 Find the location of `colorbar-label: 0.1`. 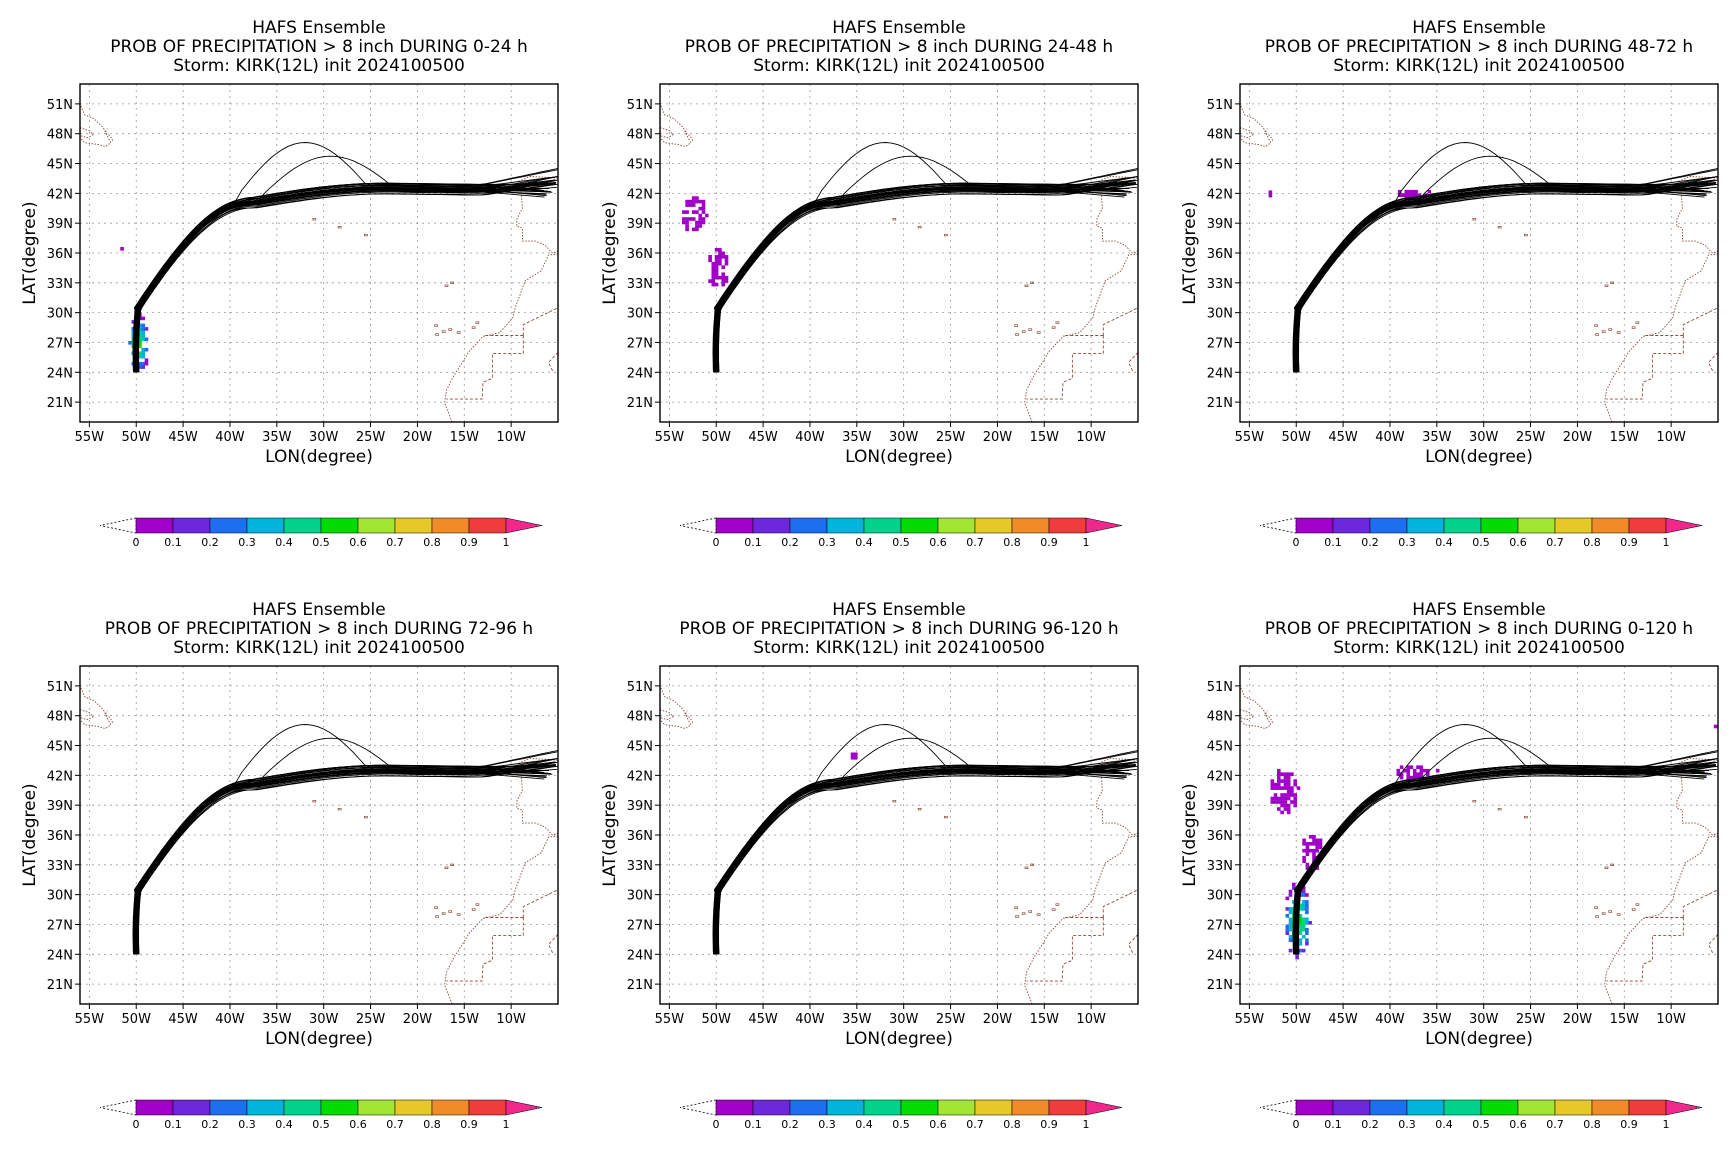

colorbar-label: 0.1 is located at coordinates (173, 542).